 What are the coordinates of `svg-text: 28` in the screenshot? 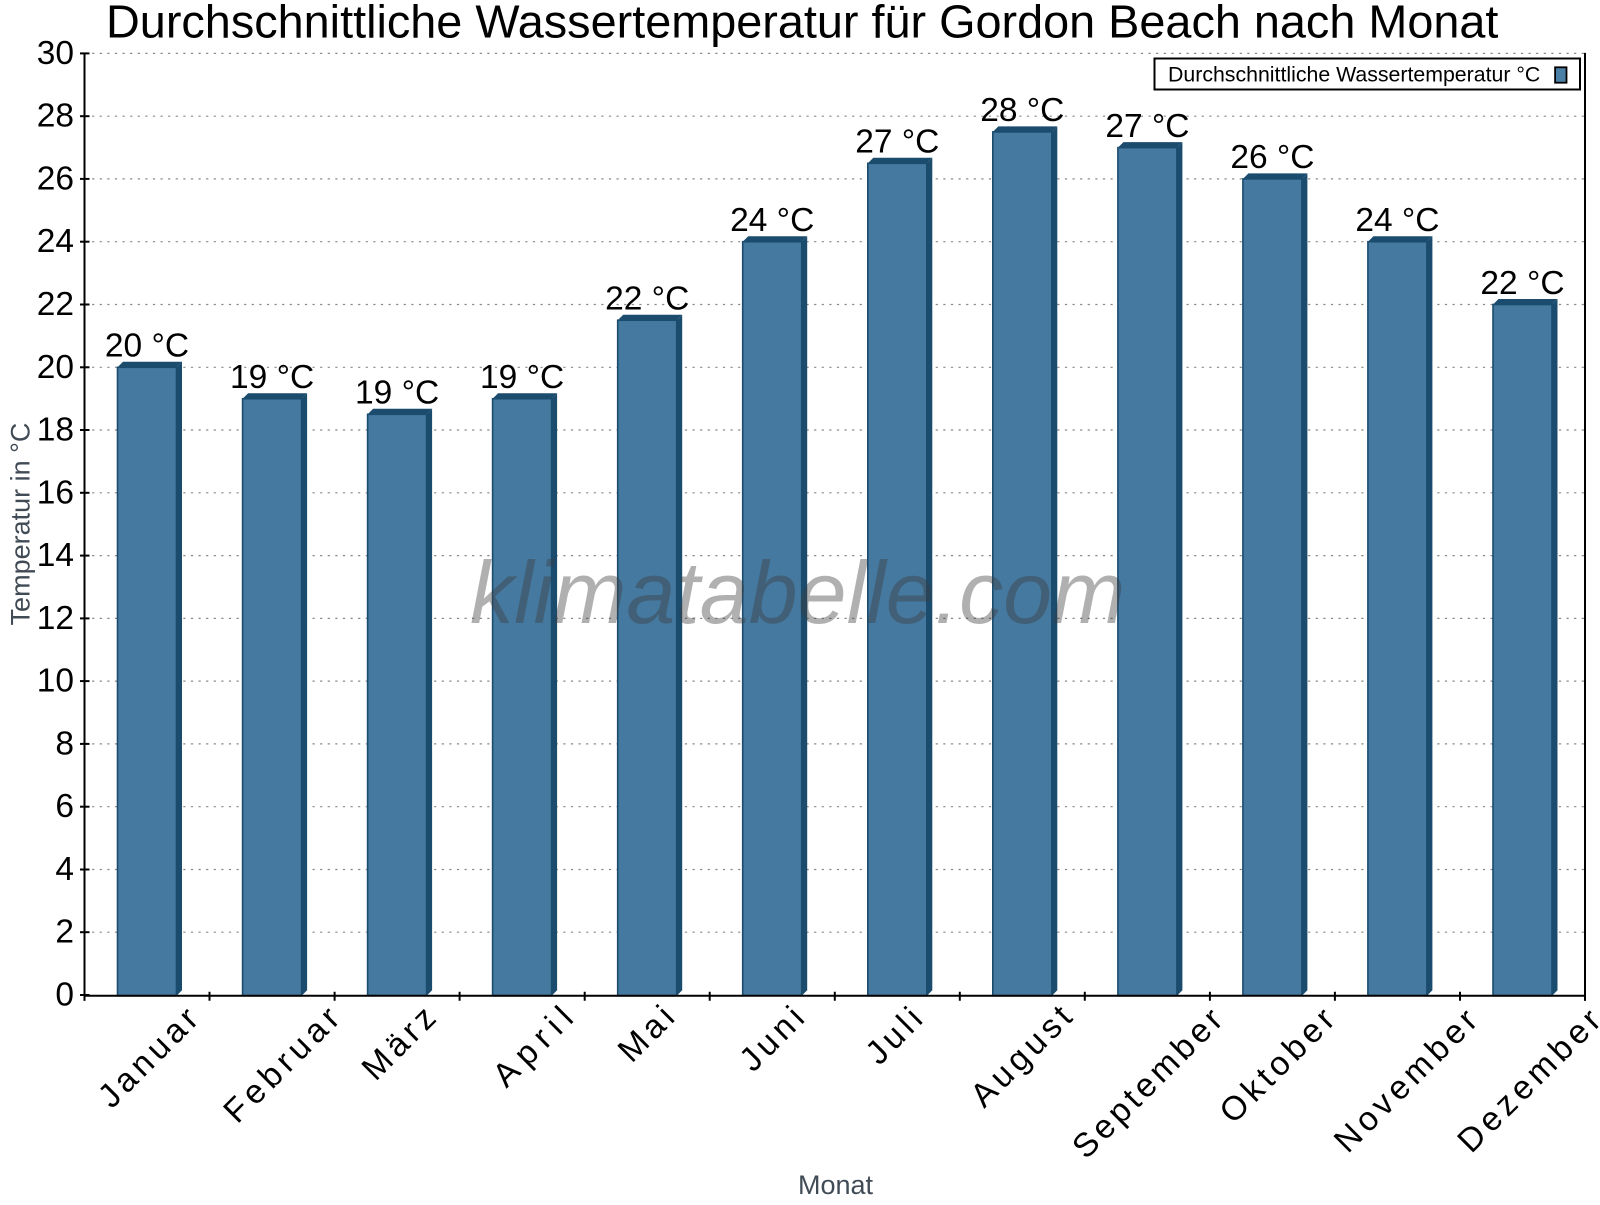 It's located at (55, 116).